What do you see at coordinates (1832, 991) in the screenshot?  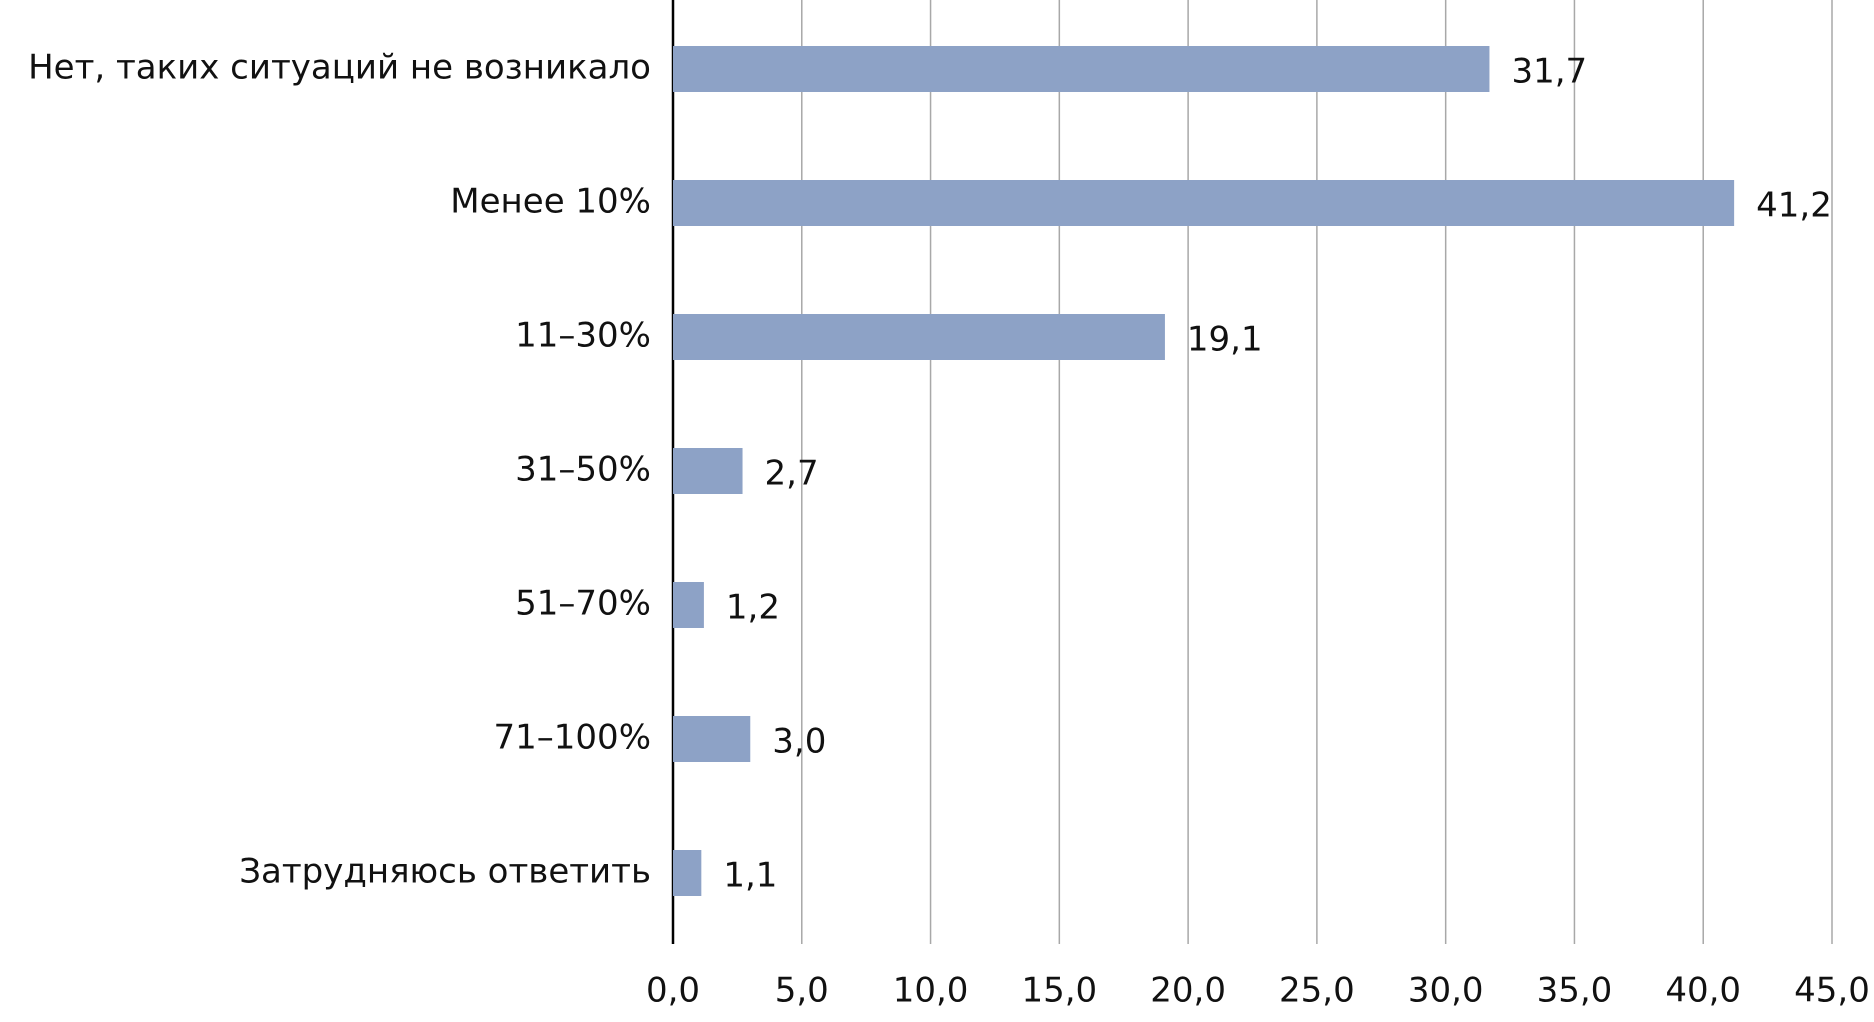 I see `x-tick-label: 45,0` at bounding box center [1832, 991].